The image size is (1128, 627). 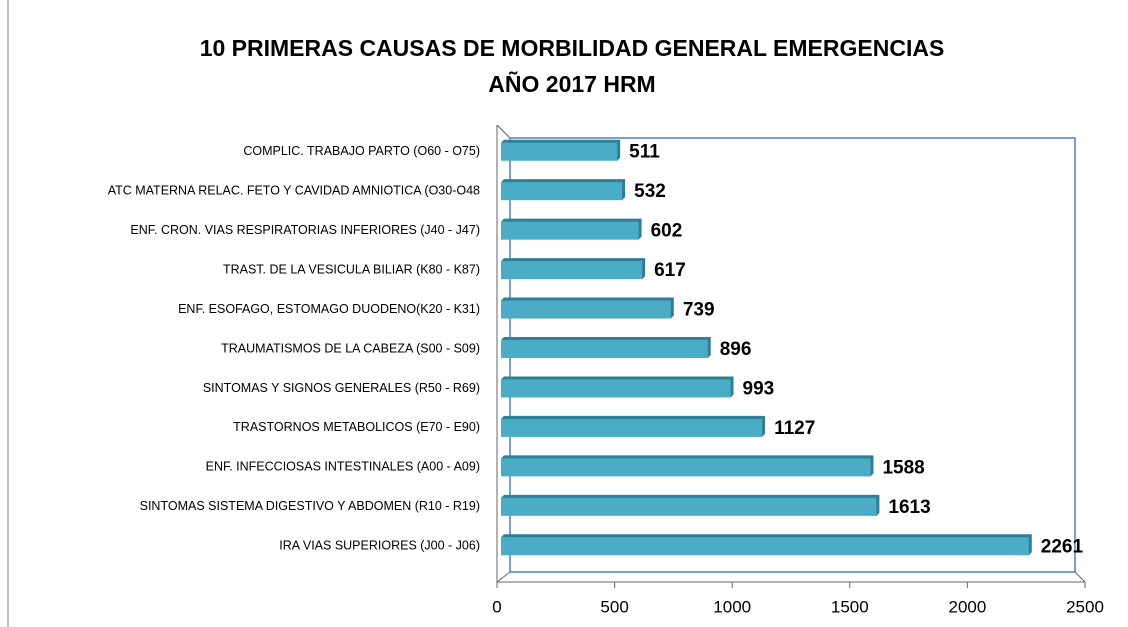 What do you see at coordinates (670, 270) in the screenshot?
I see `value-label: 617` at bounding box center [670, 270].